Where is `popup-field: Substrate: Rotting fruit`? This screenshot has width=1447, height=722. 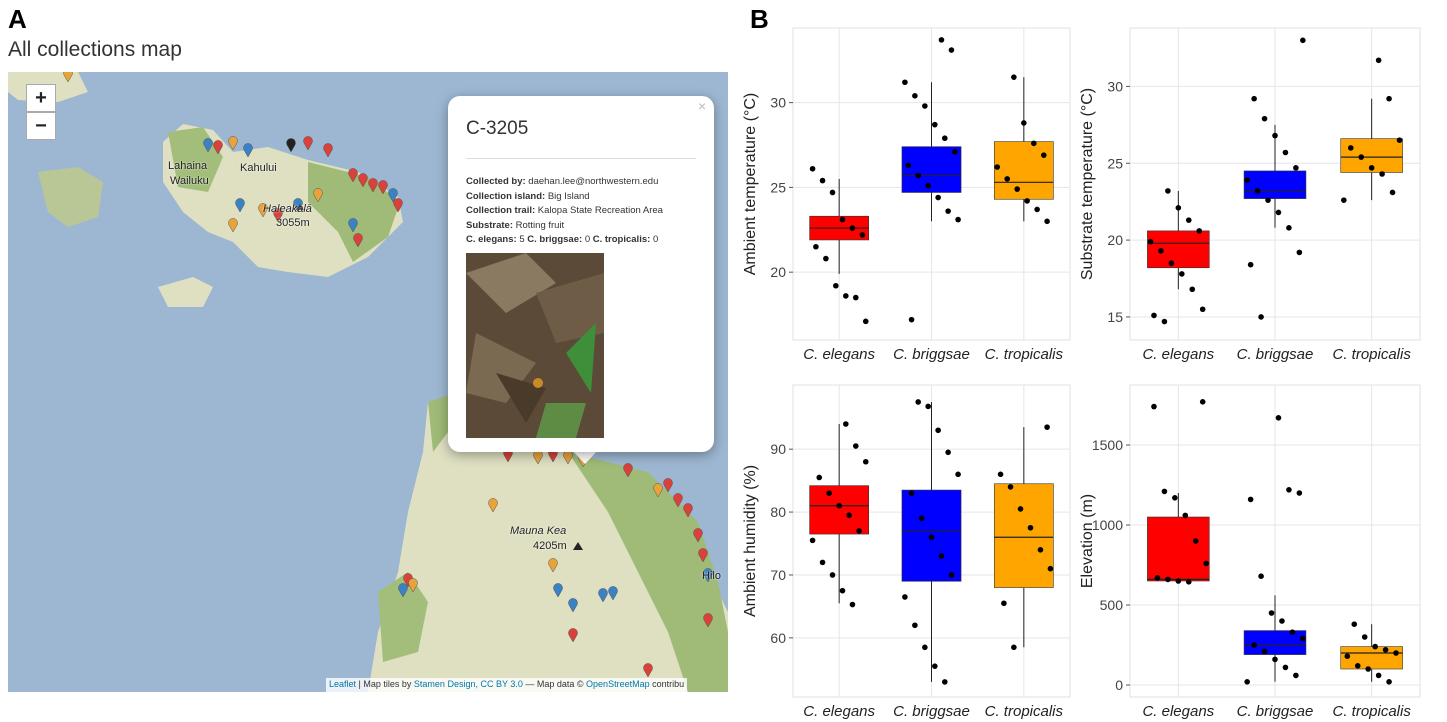
popup-field: Substrate: Rotting fruit is located at coordinates (515, 225).